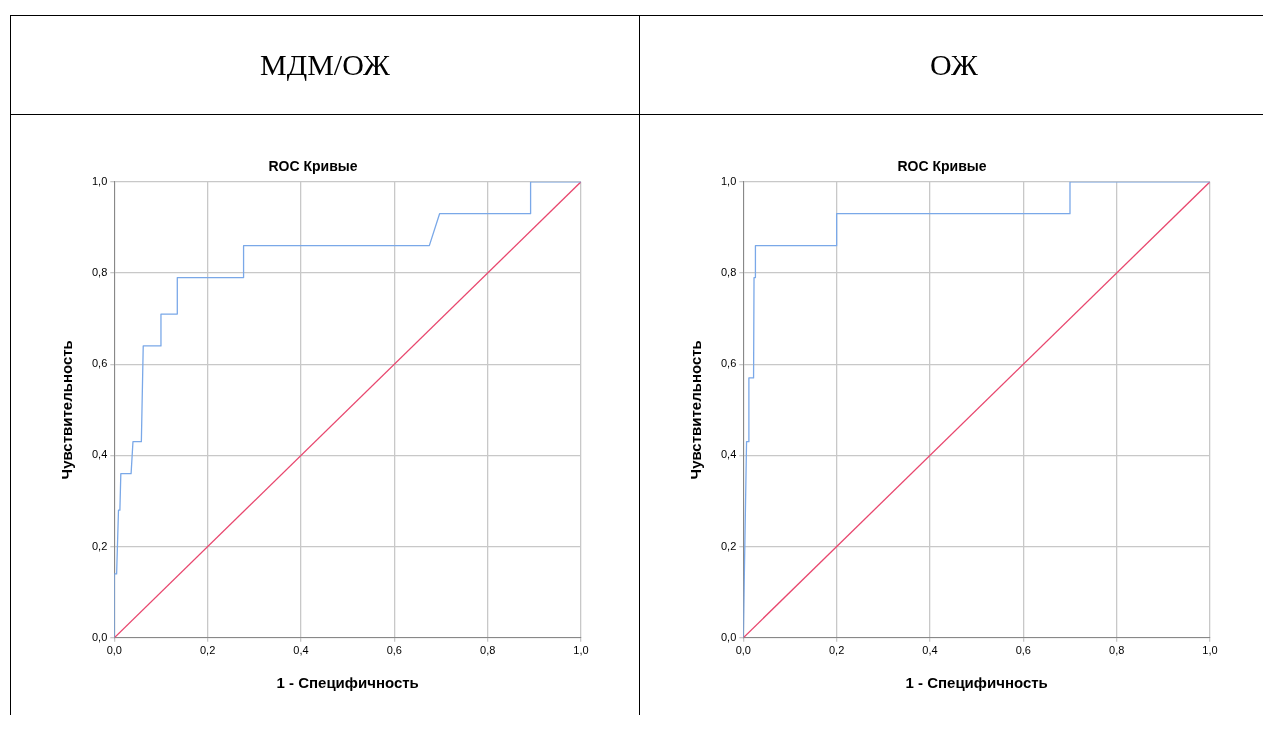  I want to click on chart-title: МДМ/ОЖ, so click(325, 65).